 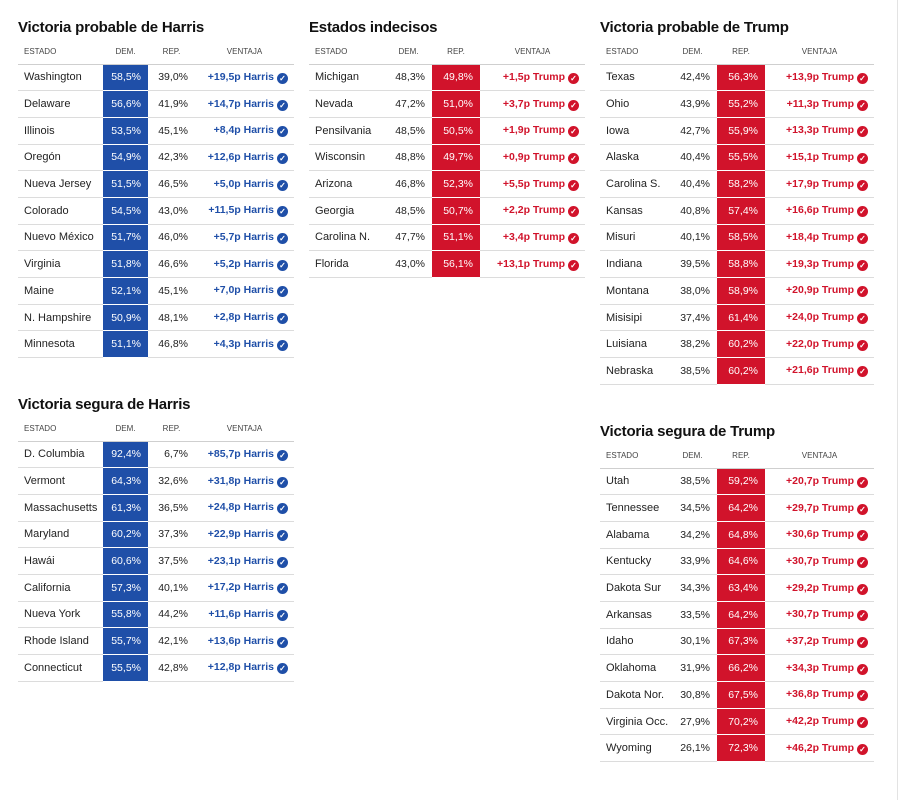 I want to click on advantage-value: +19,3p Trump, so click(x=820, y=263).